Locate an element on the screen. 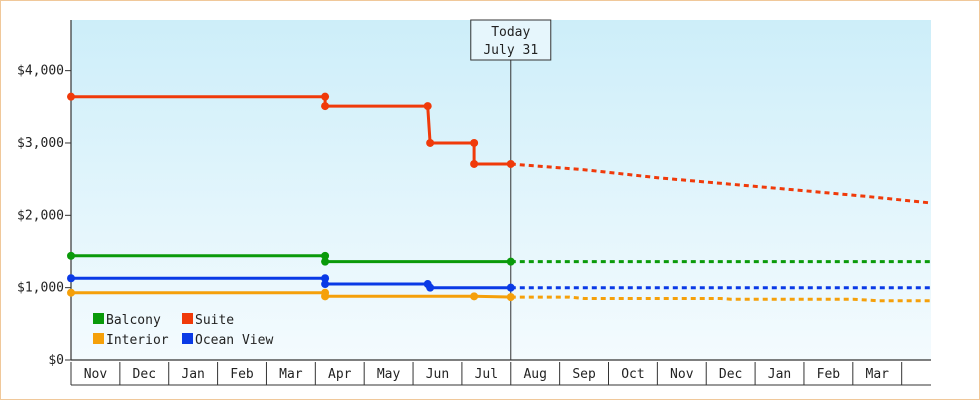  series-suite-forecast is located at coordinates (721, 183).